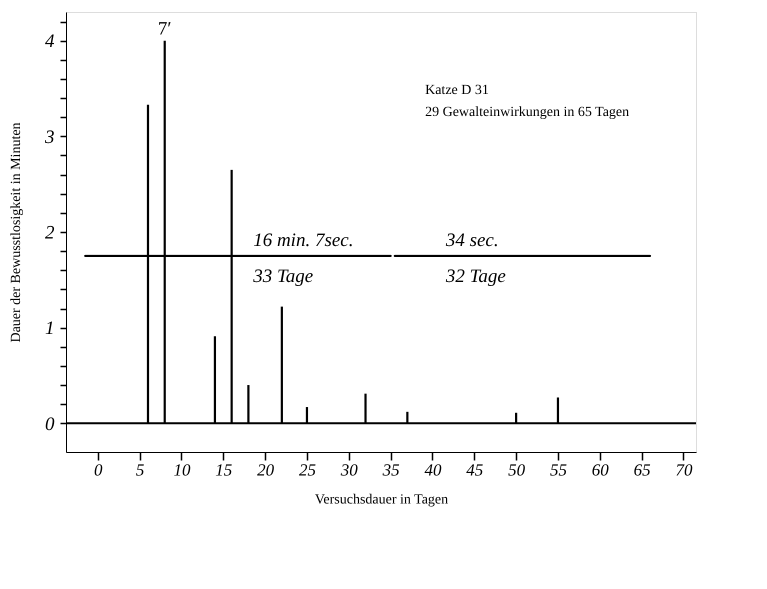 The width and height of the screenshot is (767, 589). What do you see at coordinates (558, 470) in the screenshot?
I see `x-tick-label: 55` at bounding box center [558, 470].